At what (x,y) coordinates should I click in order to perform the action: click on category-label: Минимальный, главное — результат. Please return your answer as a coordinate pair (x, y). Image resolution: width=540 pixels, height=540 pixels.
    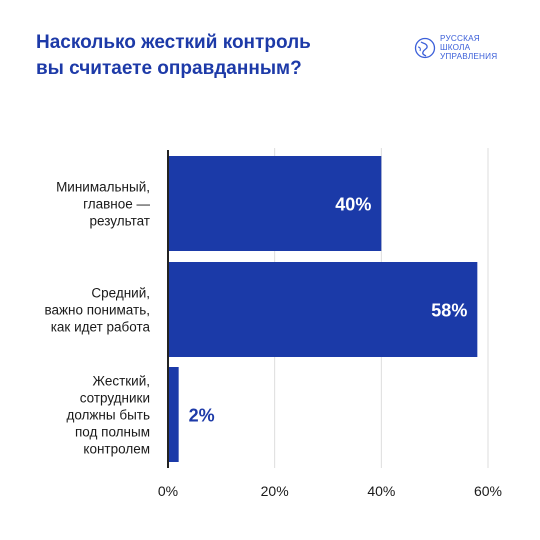
    Looking at the image, I should click on (103, 204).